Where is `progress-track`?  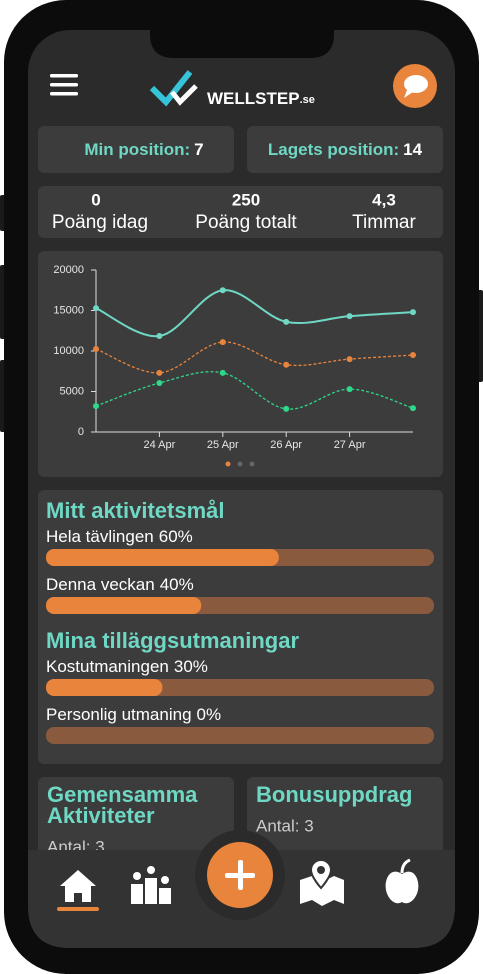 progress-track is located at coordinates (240, 735).